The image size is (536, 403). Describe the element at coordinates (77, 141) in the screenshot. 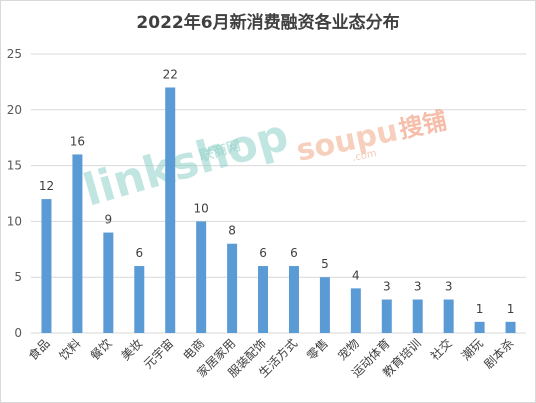

I see `bar-value-label: 16` at that location.